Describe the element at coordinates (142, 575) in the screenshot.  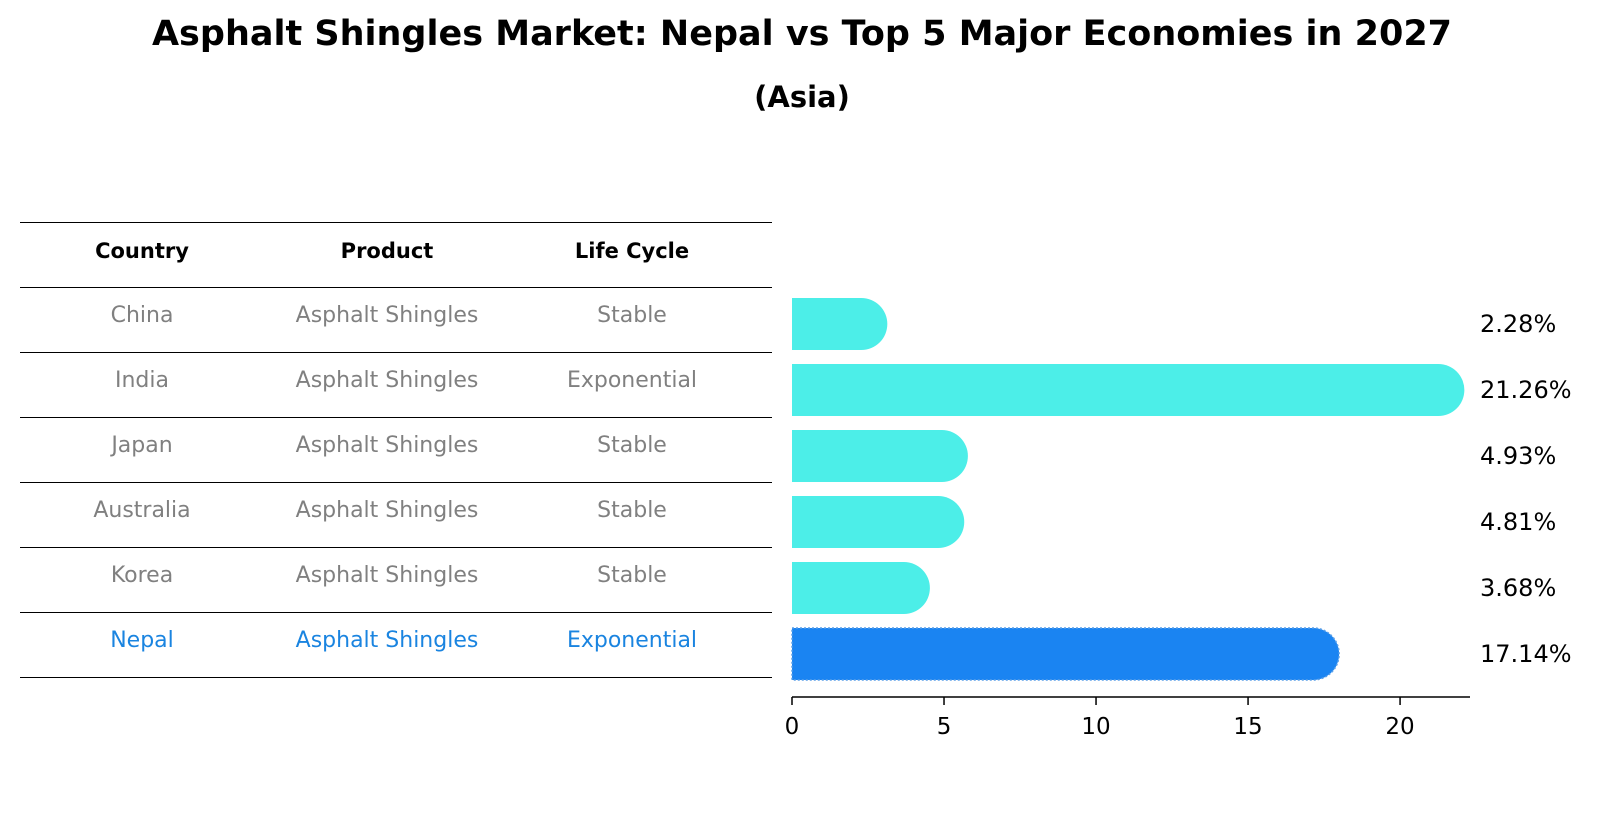
I see `row-korea-country: Korea` at that location.